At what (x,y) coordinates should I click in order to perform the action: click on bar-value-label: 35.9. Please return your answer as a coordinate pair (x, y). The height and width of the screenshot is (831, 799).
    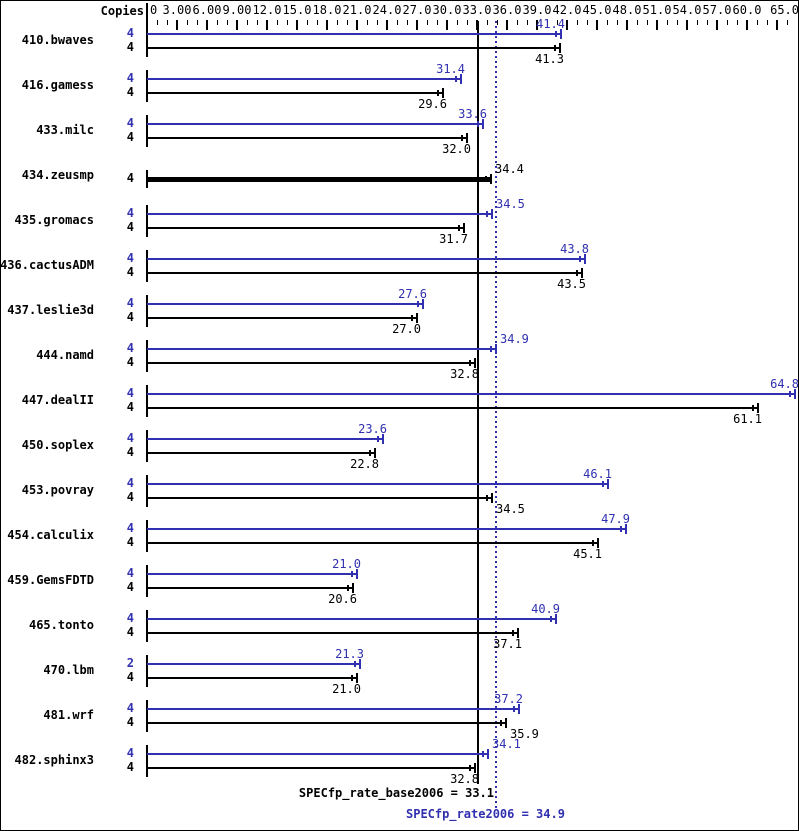
    Looking at the image, I should click on (524, 734).